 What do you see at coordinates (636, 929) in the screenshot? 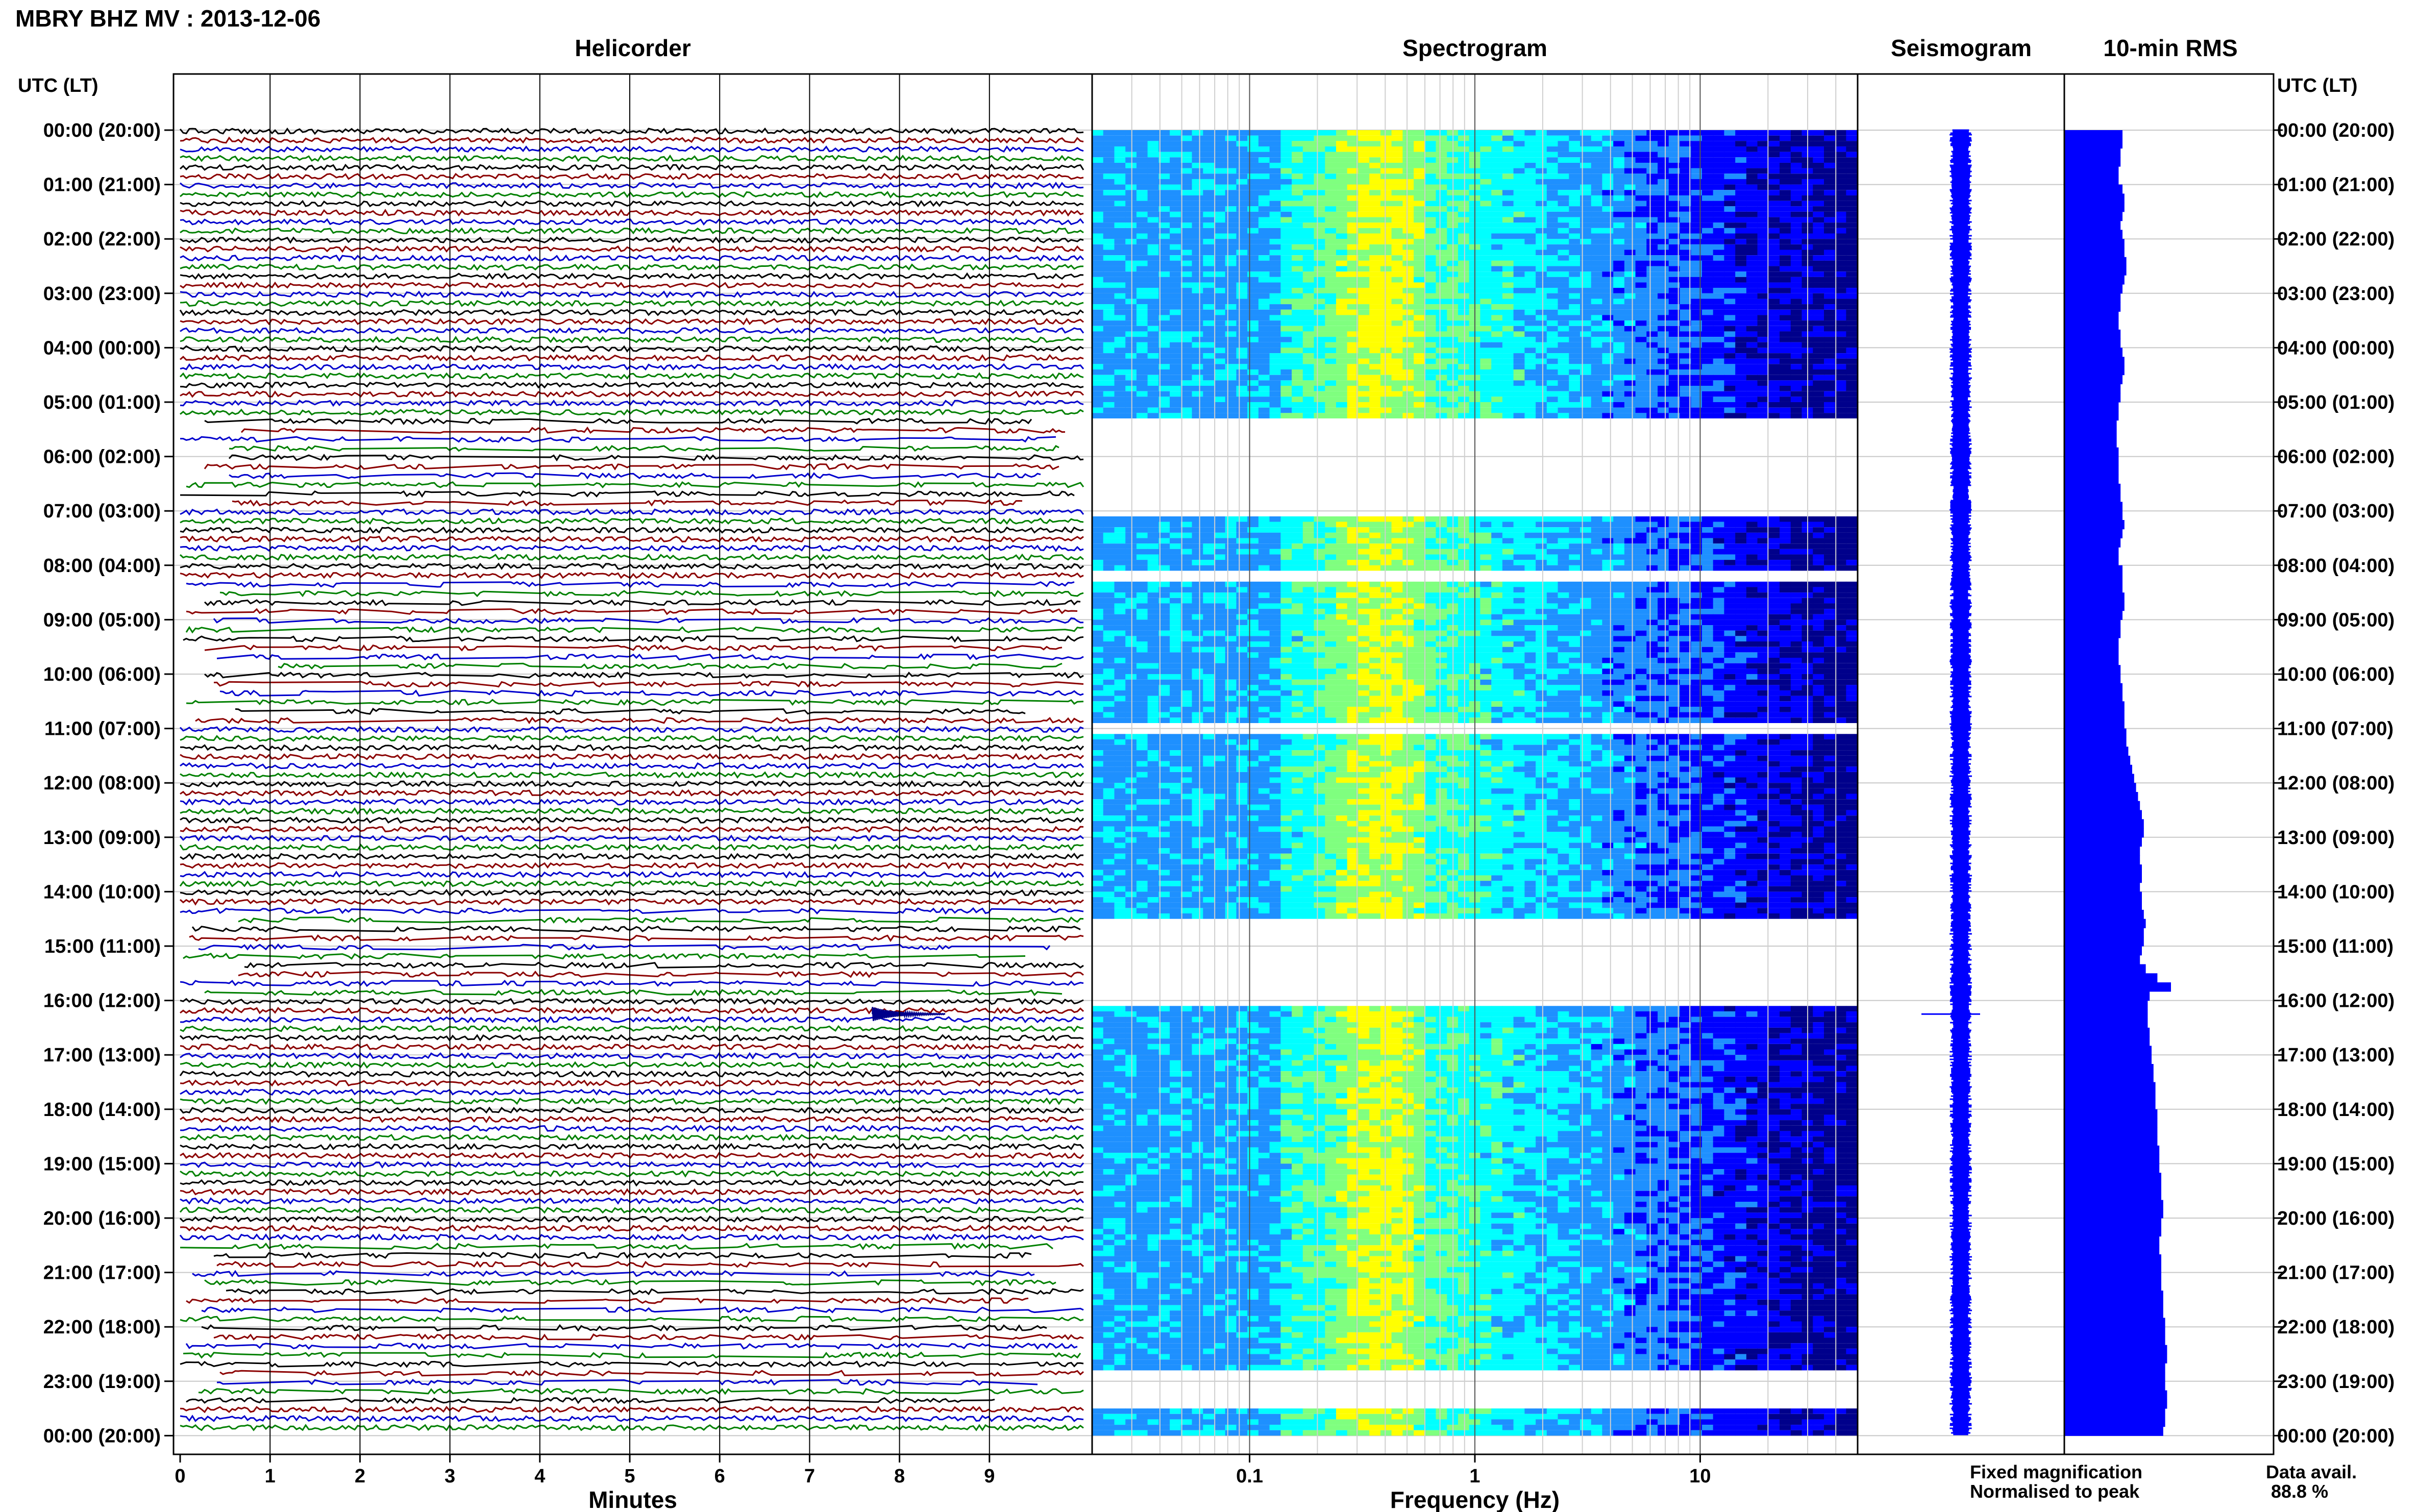
I see `helicorder-trace-line` at bounding box center [636, 929].